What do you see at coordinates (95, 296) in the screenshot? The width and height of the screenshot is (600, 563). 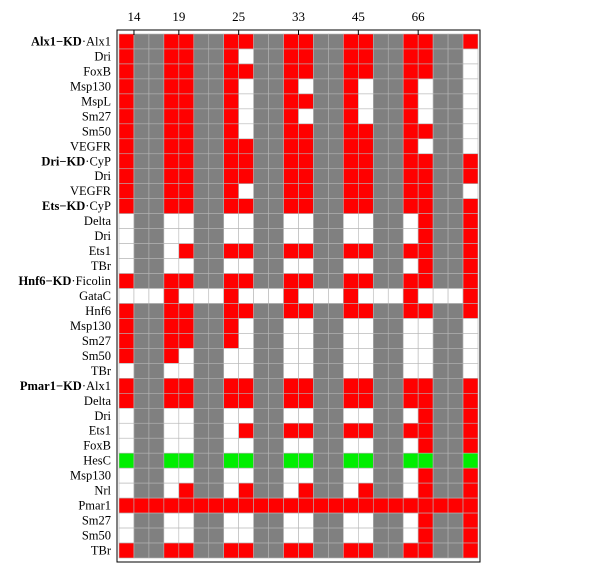 I see `gene-label: GataC` at bounding box center [95, 296].